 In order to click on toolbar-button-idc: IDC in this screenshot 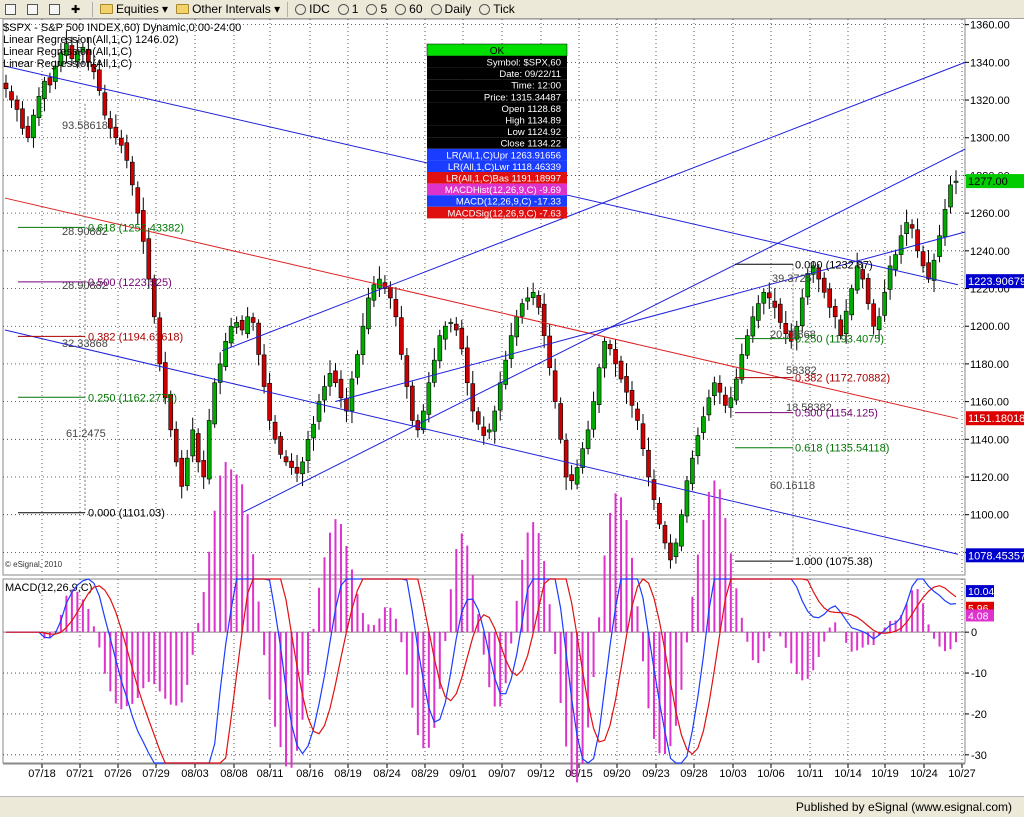, I will do `click(312, 9)`.